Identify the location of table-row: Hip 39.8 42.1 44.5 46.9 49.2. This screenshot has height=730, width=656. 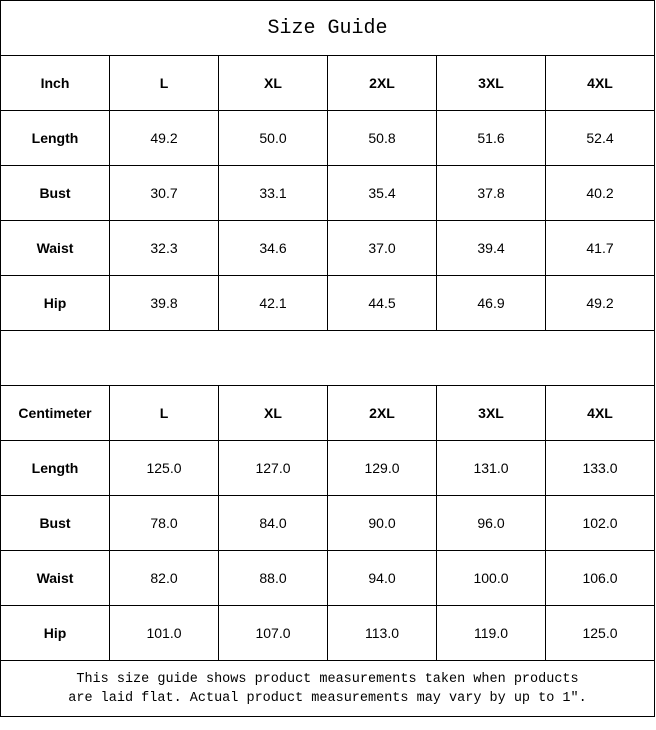
(327, 303).